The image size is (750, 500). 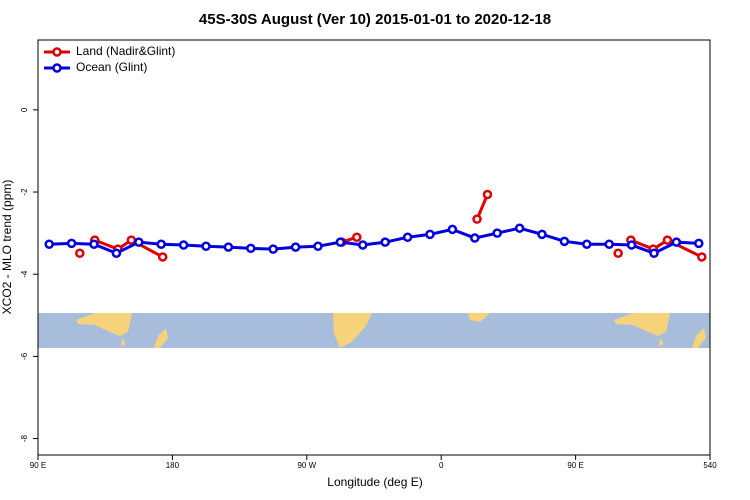 What do you see at coordinates (173, 465) in the screenshot?
I see `x-tick-label: 180` at bounding box center [173, 465].